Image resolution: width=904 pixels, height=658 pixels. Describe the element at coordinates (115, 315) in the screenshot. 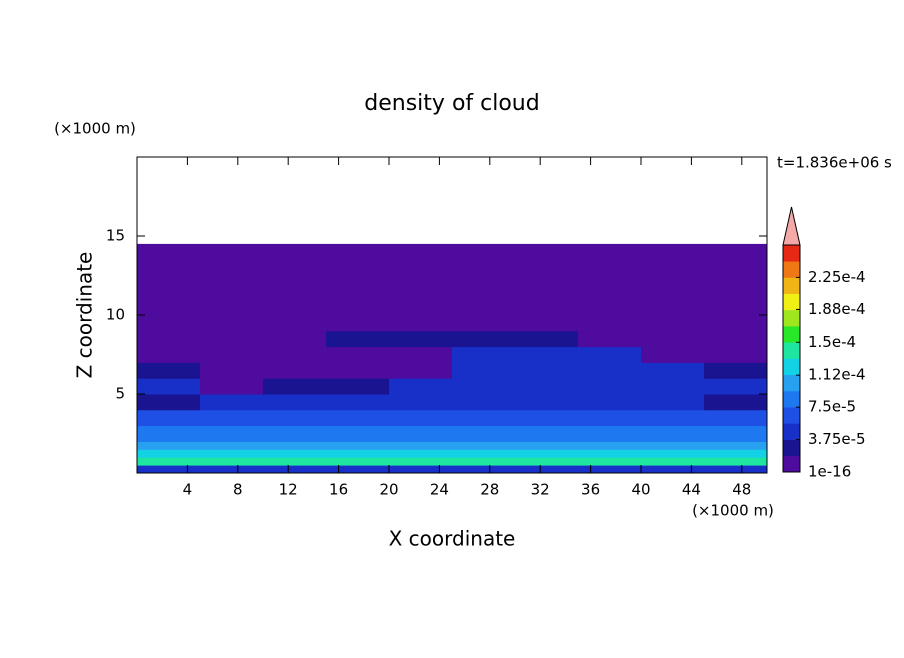

I see `y-tick-label: 10` at that location.